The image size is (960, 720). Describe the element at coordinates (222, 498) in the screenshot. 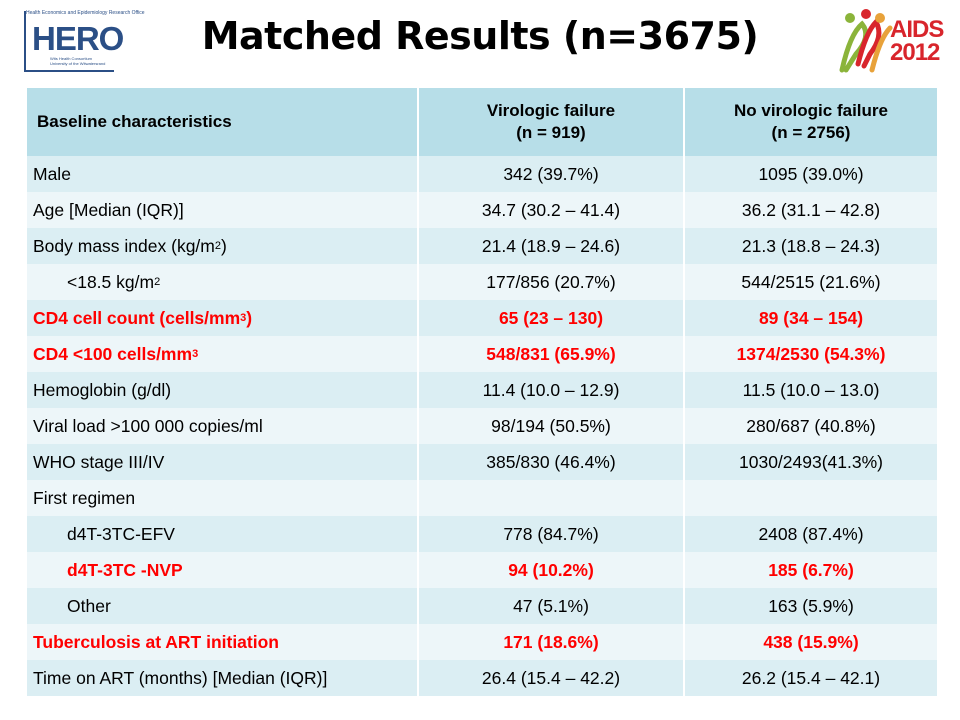

I see `row-label: First regimen` at that location.